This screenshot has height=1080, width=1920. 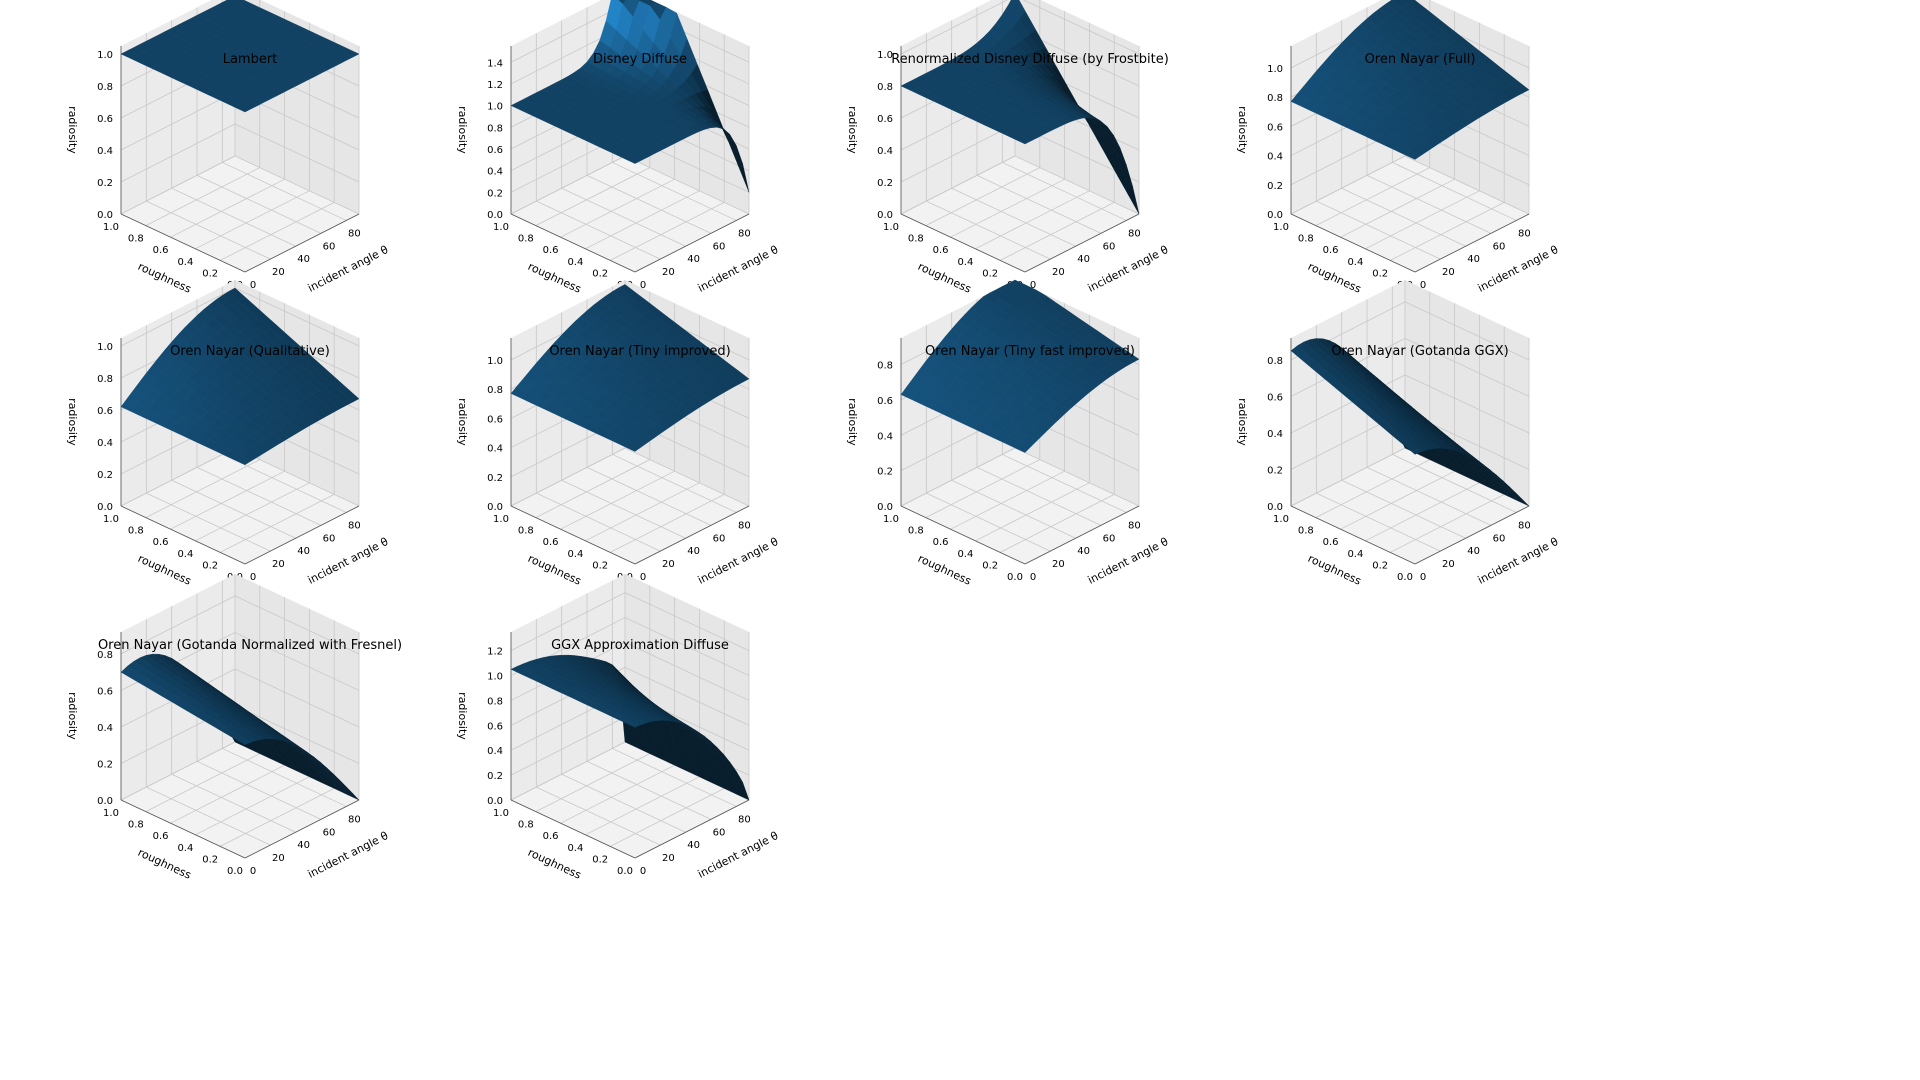 What do you see at coordinates (1420, 59) in the screenshot?
I see `subplot-title: Oren Nayar (Full)` at bounding box center [1420, 59].